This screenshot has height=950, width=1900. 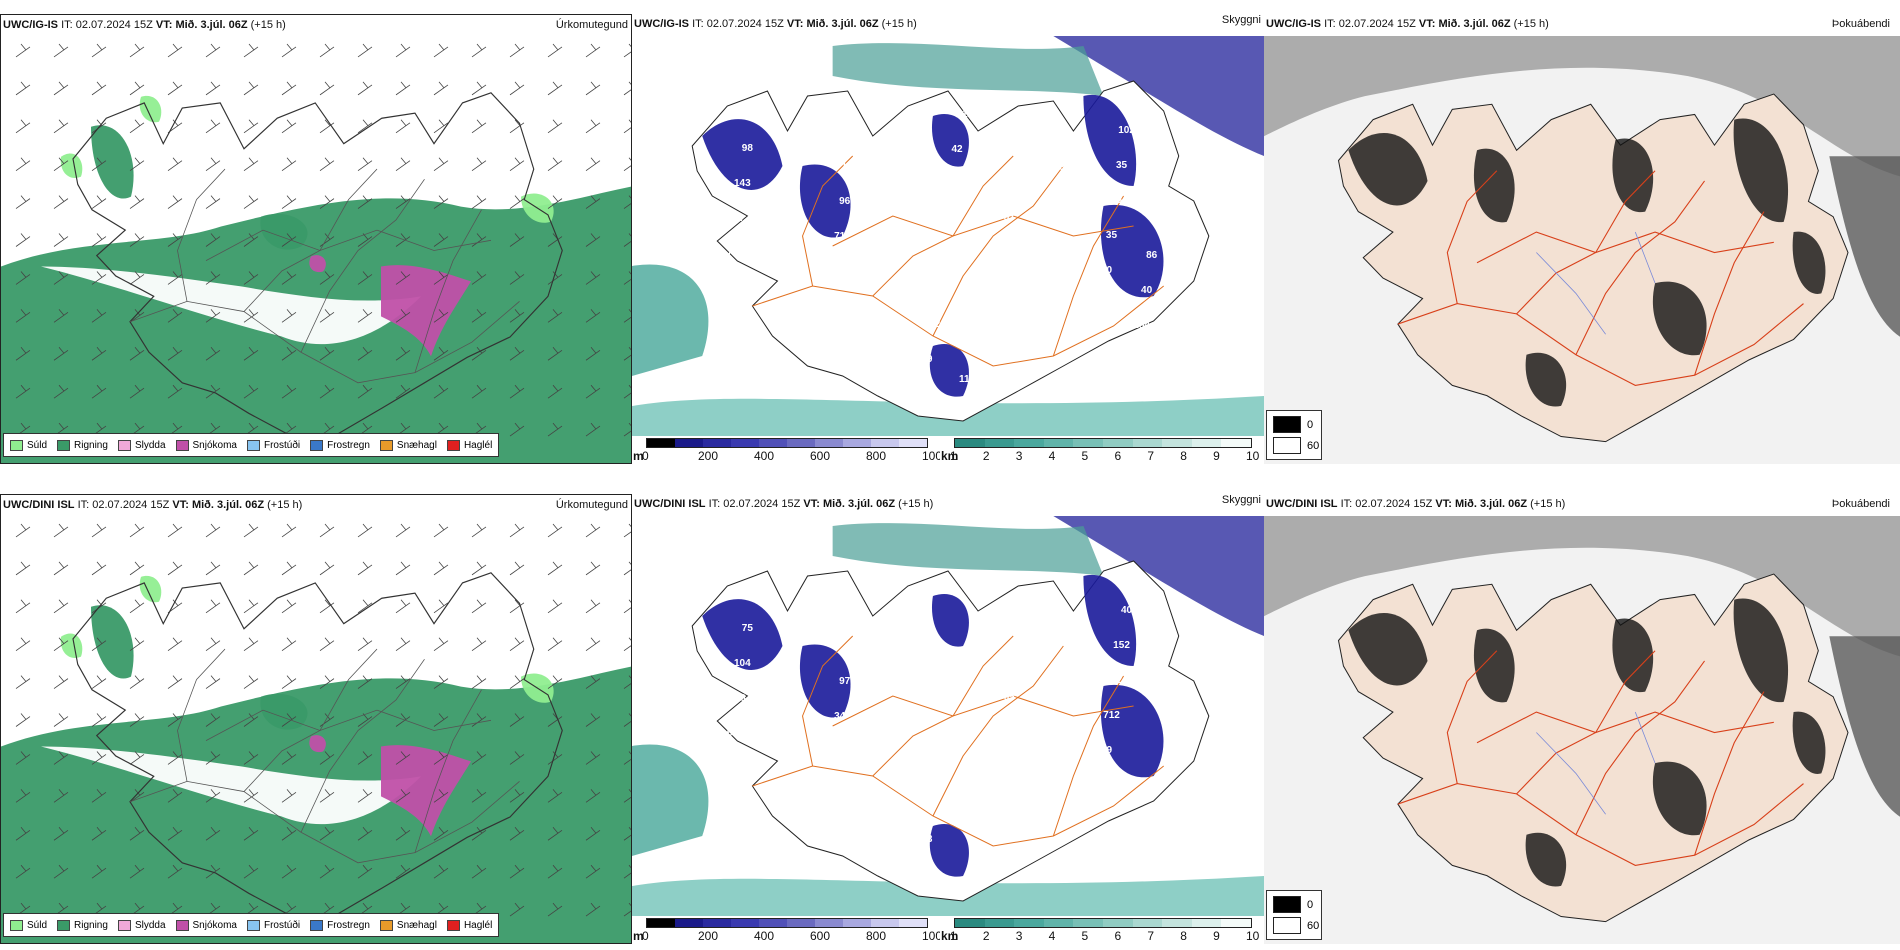 What do you see at coordinates (1117, 200) in the screenshot?
I see `visibility-value: 66` at bounding box center [1117, 200].